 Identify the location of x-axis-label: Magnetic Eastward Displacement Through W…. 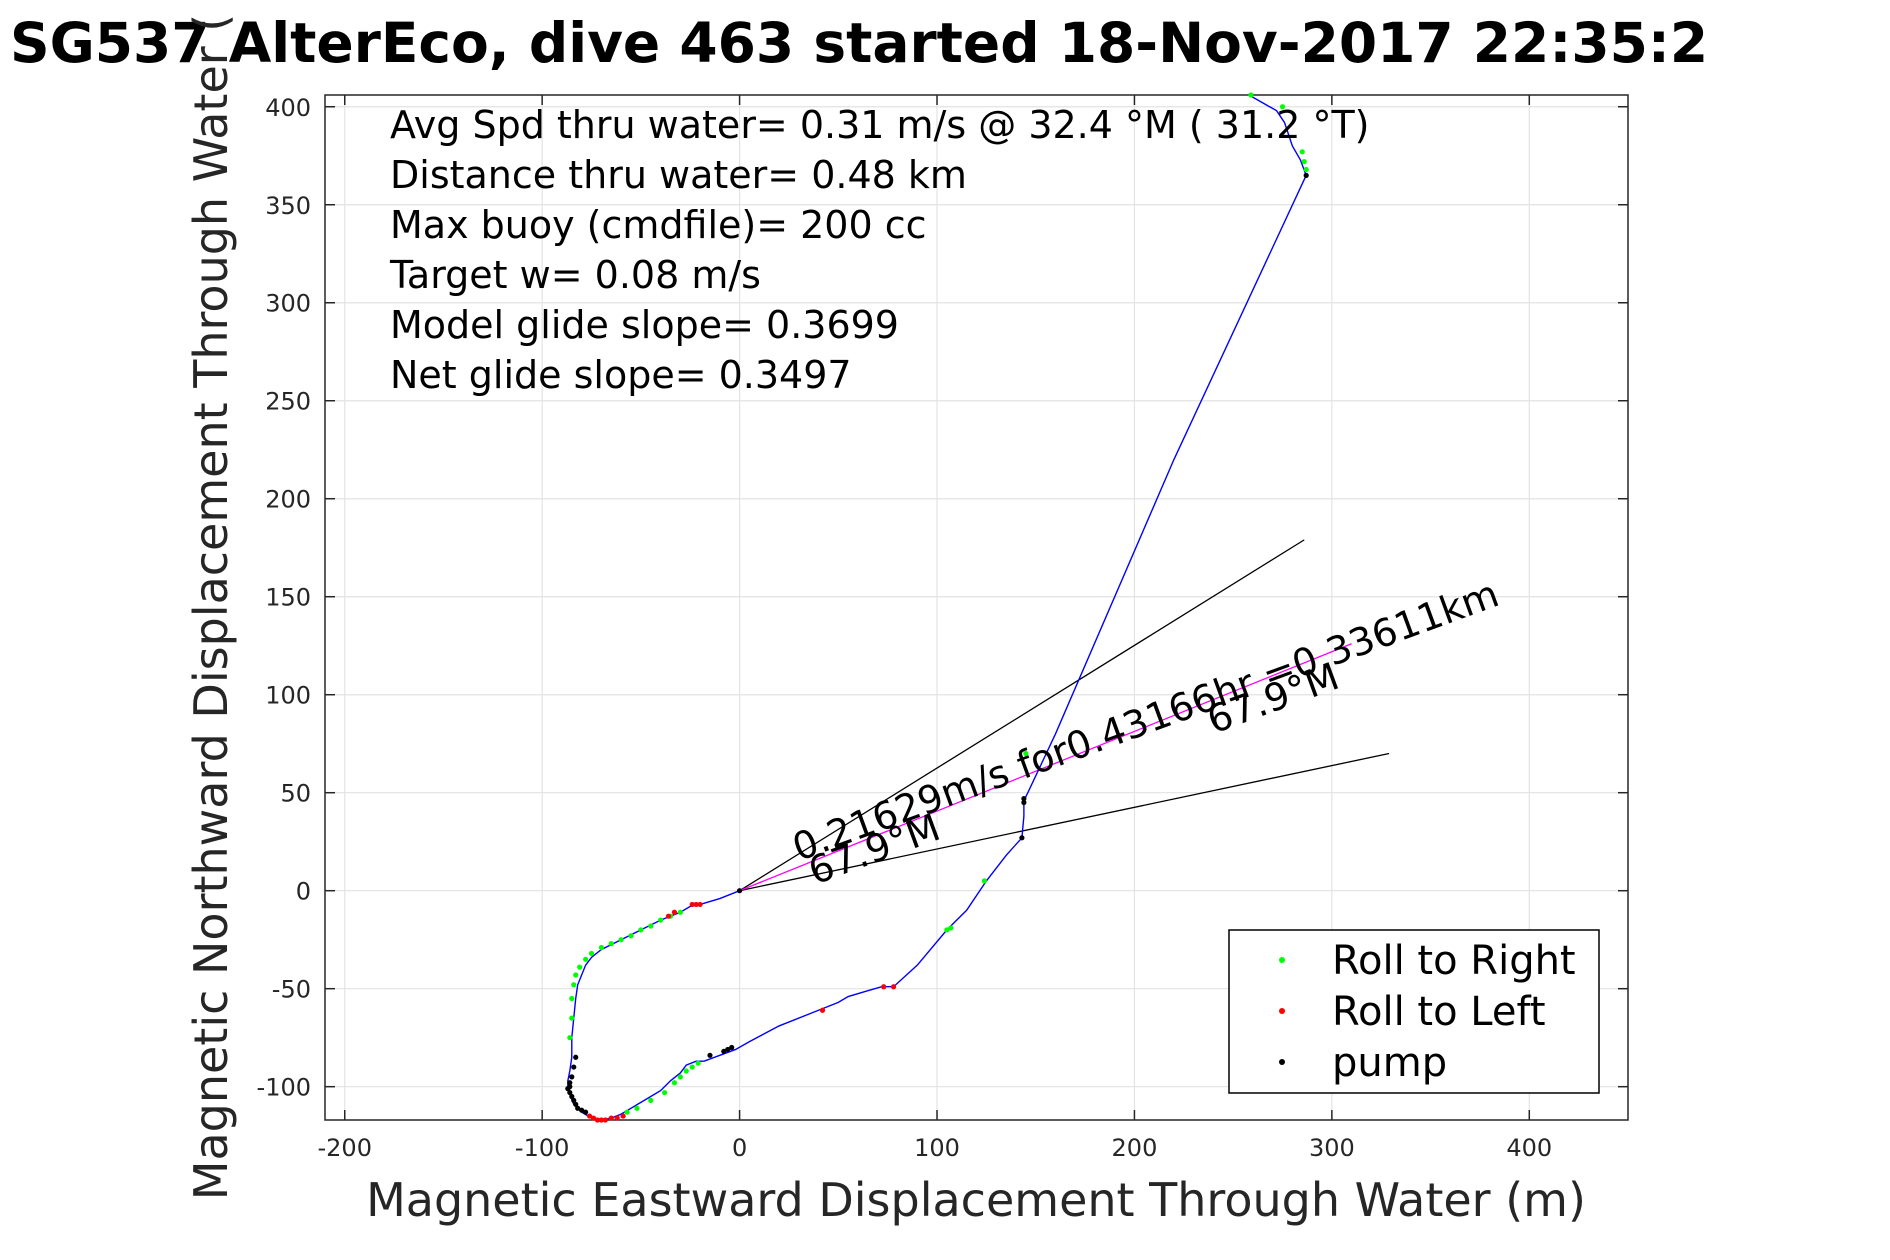
(976, 1200).